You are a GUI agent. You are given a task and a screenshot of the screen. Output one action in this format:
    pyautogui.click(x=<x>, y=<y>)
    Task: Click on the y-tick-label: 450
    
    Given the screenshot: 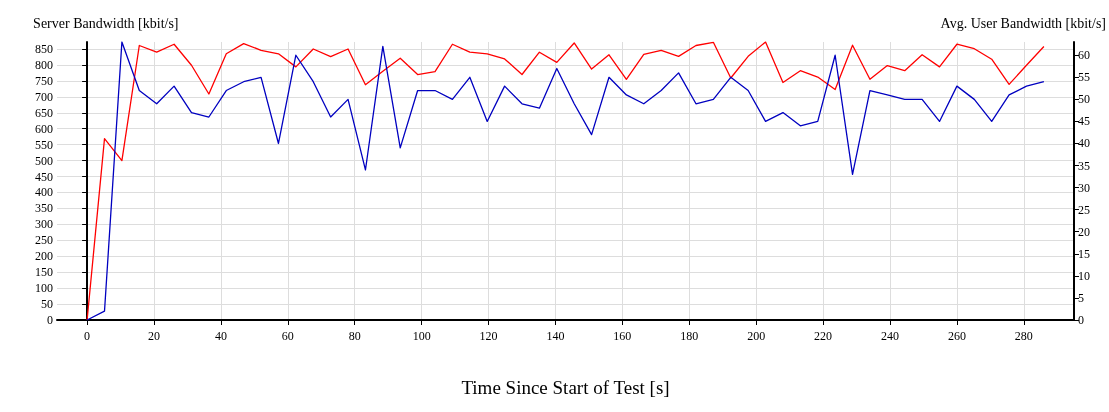 What is the action you would take?
    pyautogui.click(x=44, y=176)
    